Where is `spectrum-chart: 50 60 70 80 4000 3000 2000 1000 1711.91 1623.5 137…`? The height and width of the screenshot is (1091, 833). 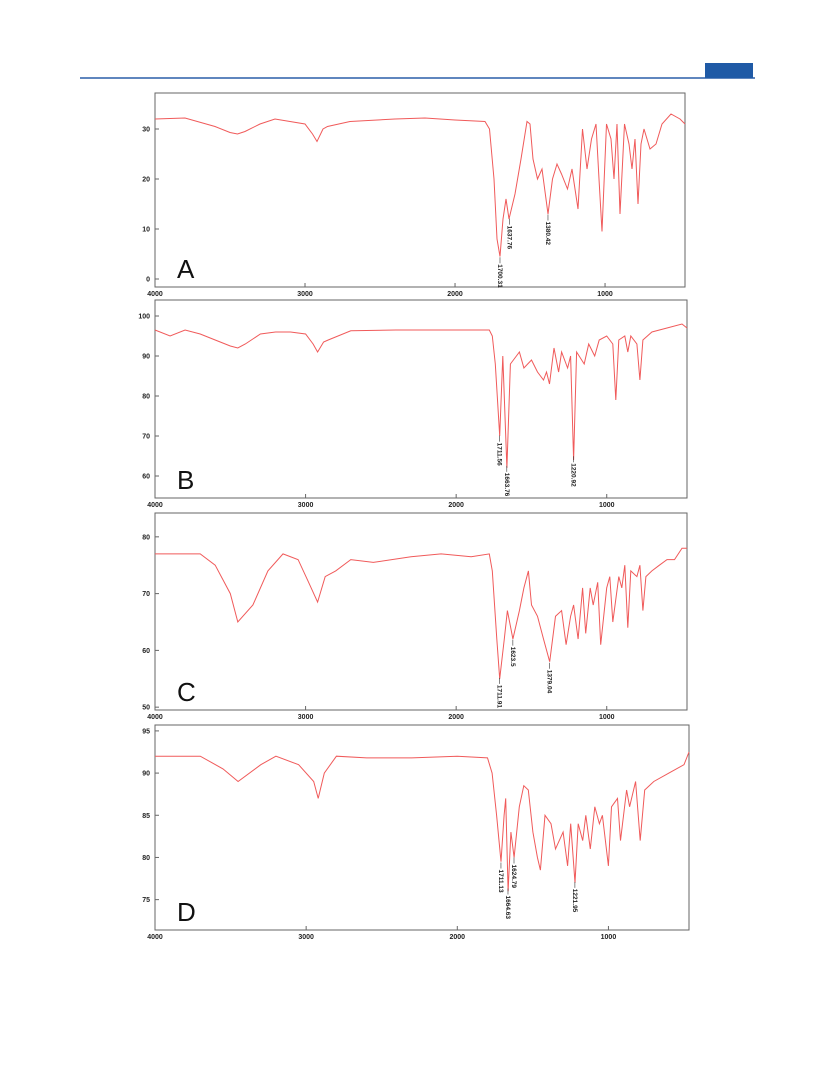 spectrum-chart: 50 60 70 80 4000 3000 2000 1000 1711.91 1623.5 137… is located at coordinates (415, 616).